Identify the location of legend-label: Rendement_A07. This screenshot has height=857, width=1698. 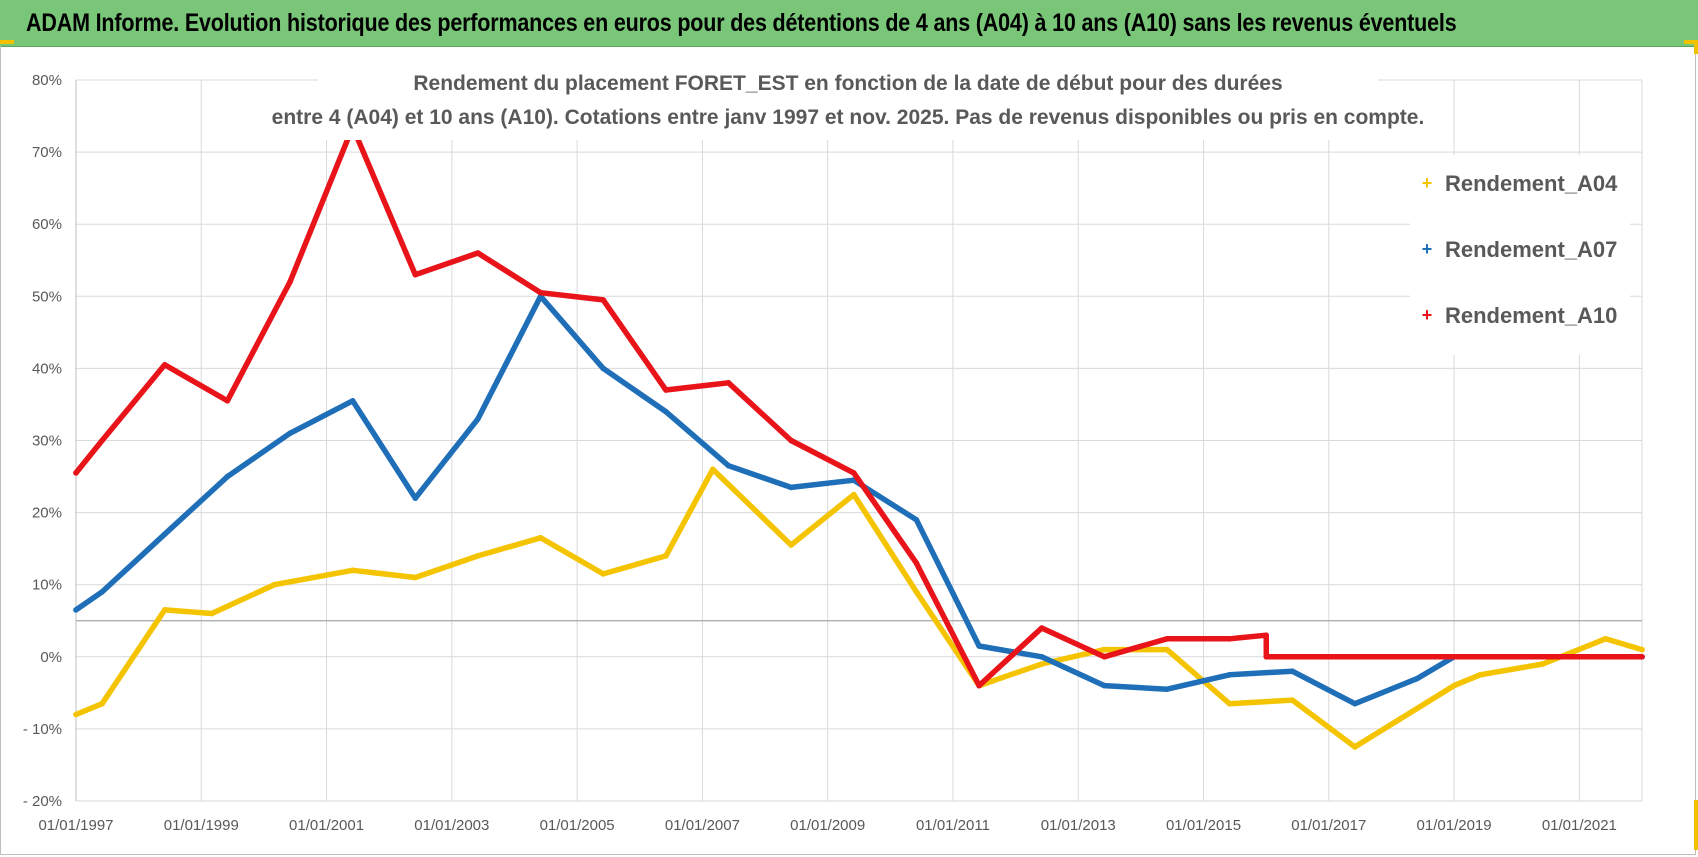
(1531, 249).